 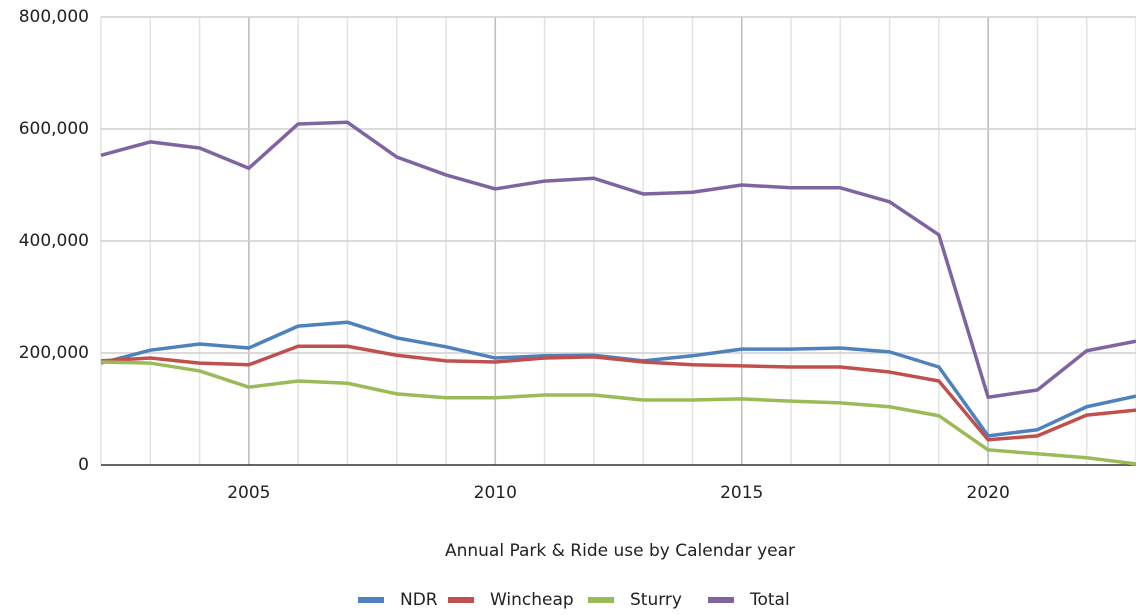 I want to click on legend-label: Total, so click(x=769, y=600).